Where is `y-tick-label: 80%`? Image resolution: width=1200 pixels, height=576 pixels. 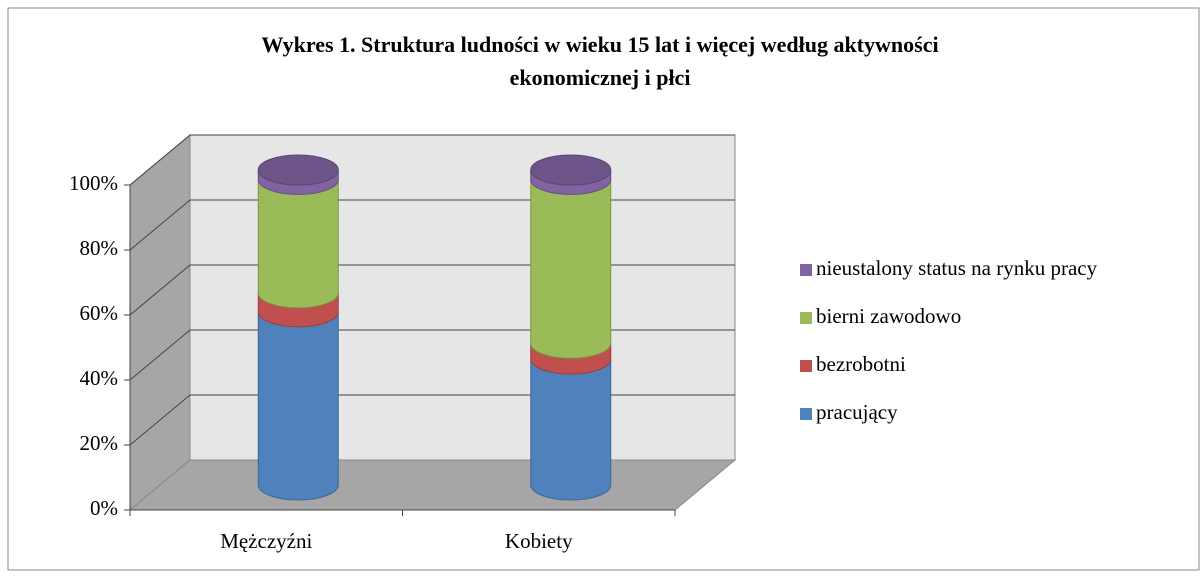
y-tick-label: 80% is located at coordinates (99, 248).